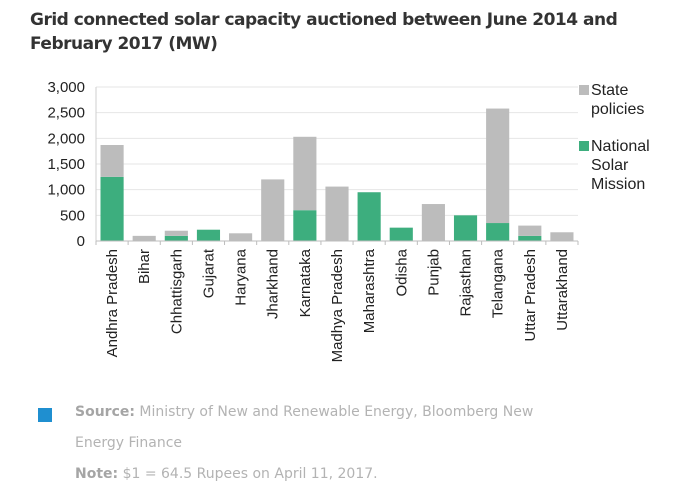 This screenshot has height=495, width=692. What do you see at coordinates (112, 208) in the screenshot?
I see `bar-national-solar-mission-andhra-pradesh` at bounding box center [112, 208].